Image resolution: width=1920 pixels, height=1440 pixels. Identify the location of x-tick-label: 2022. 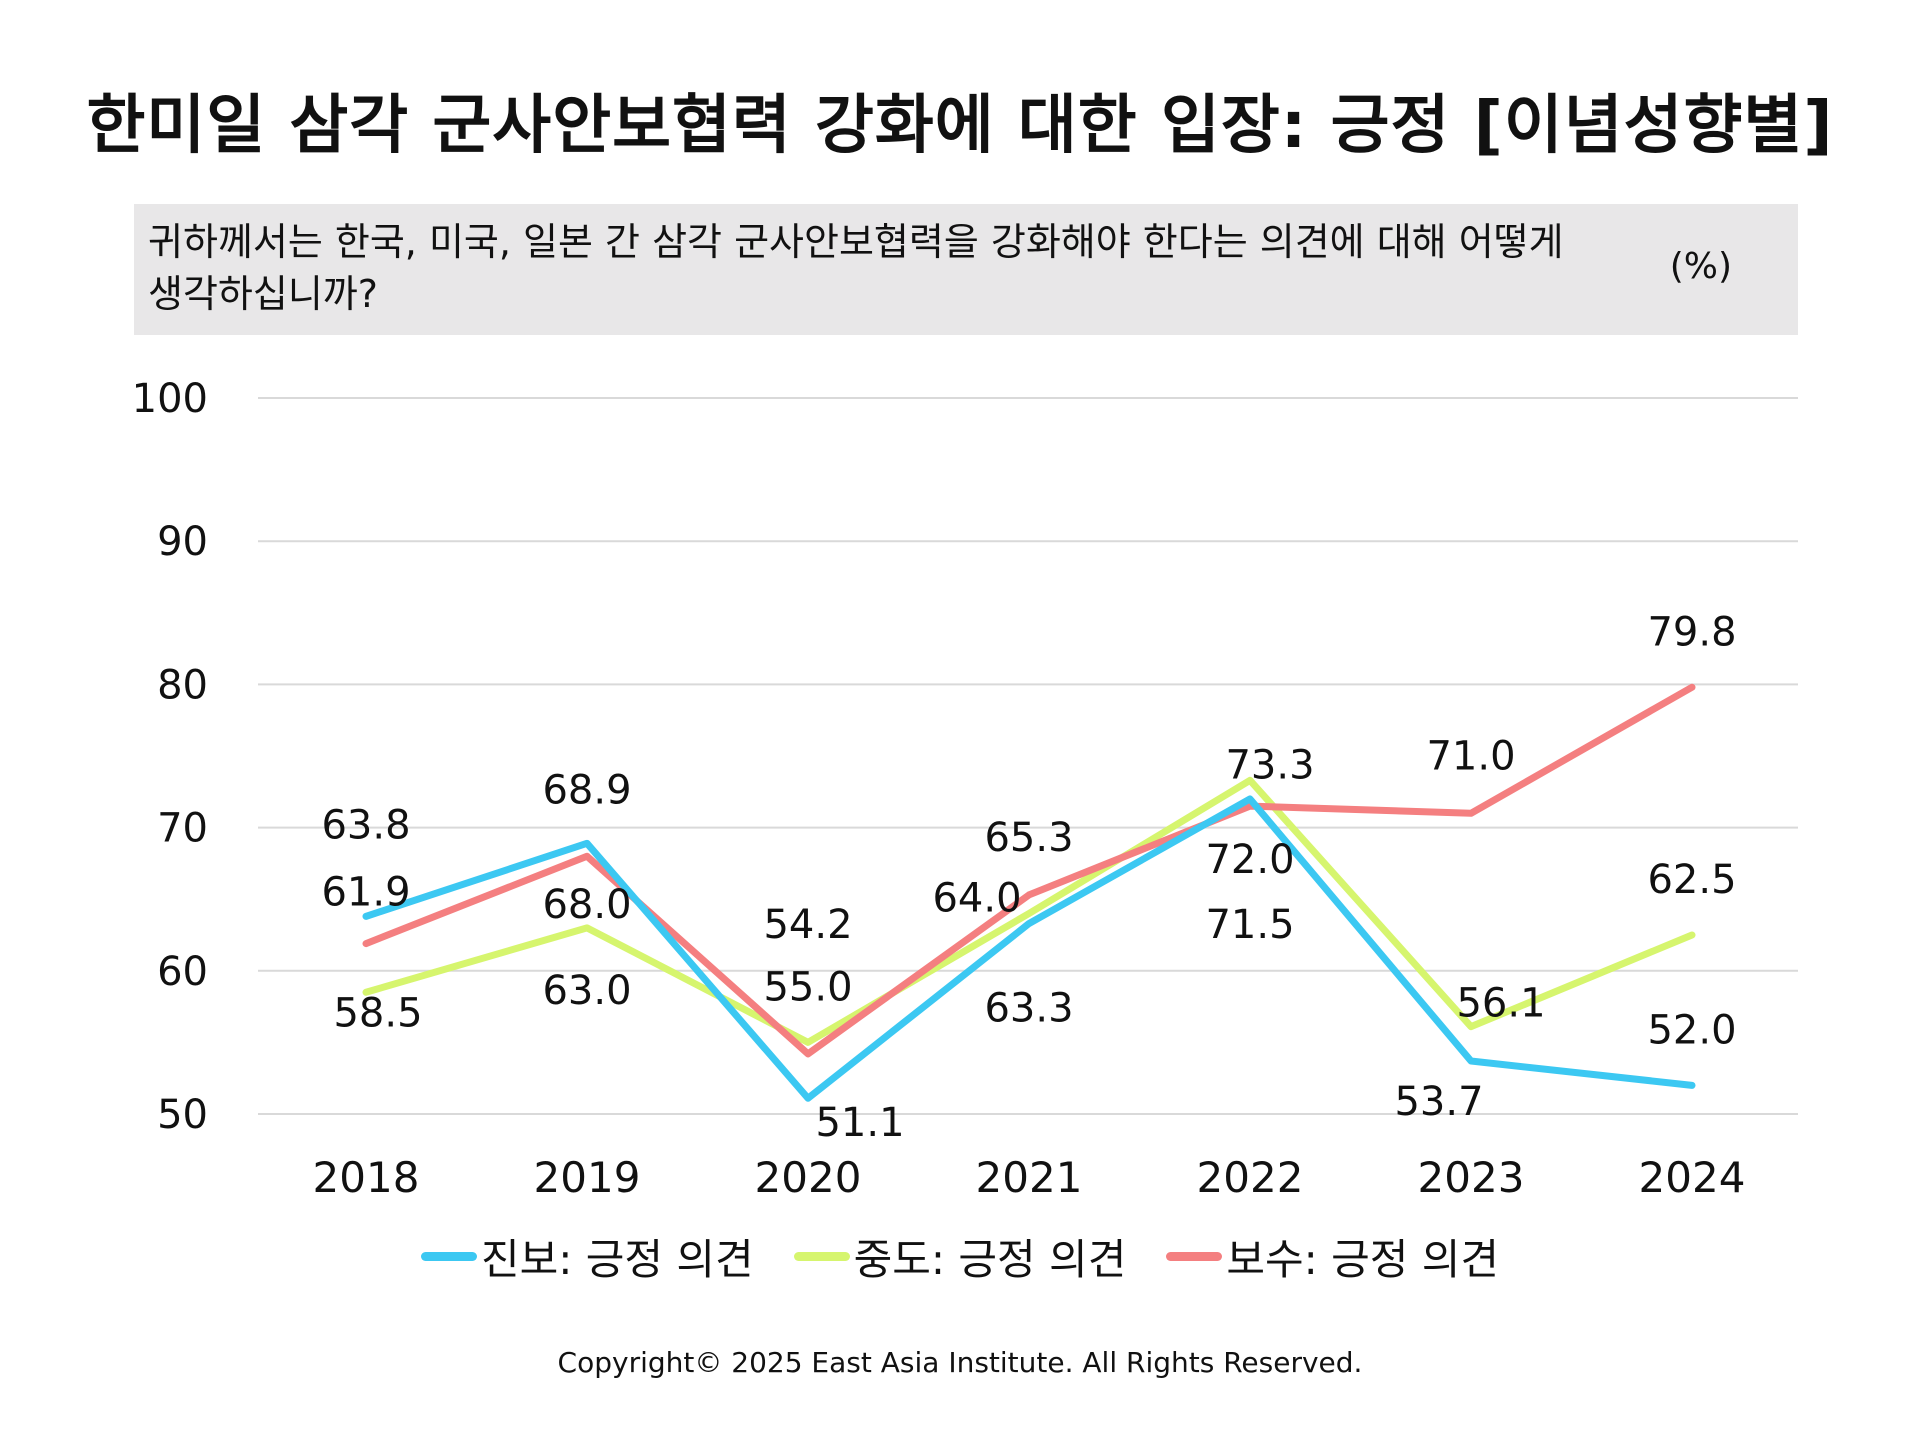
(1250, 1177).